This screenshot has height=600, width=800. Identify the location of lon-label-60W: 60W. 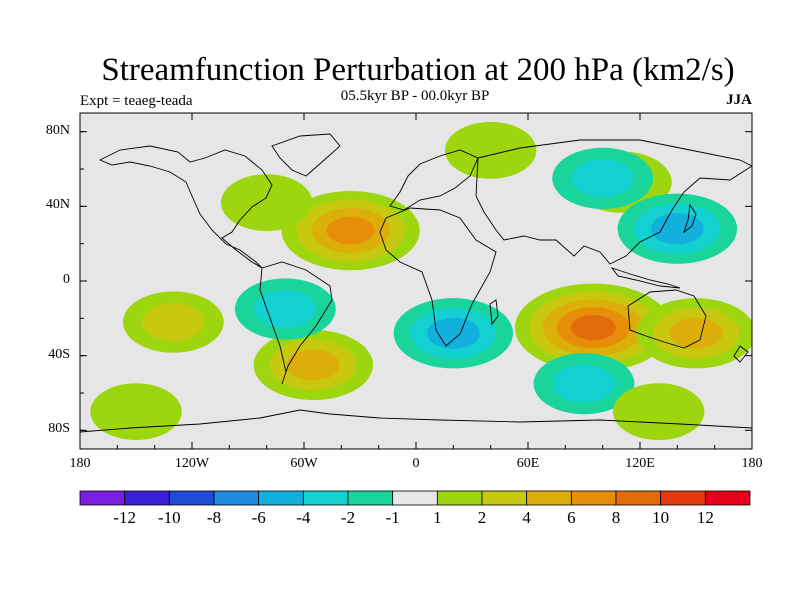
(304, 463).